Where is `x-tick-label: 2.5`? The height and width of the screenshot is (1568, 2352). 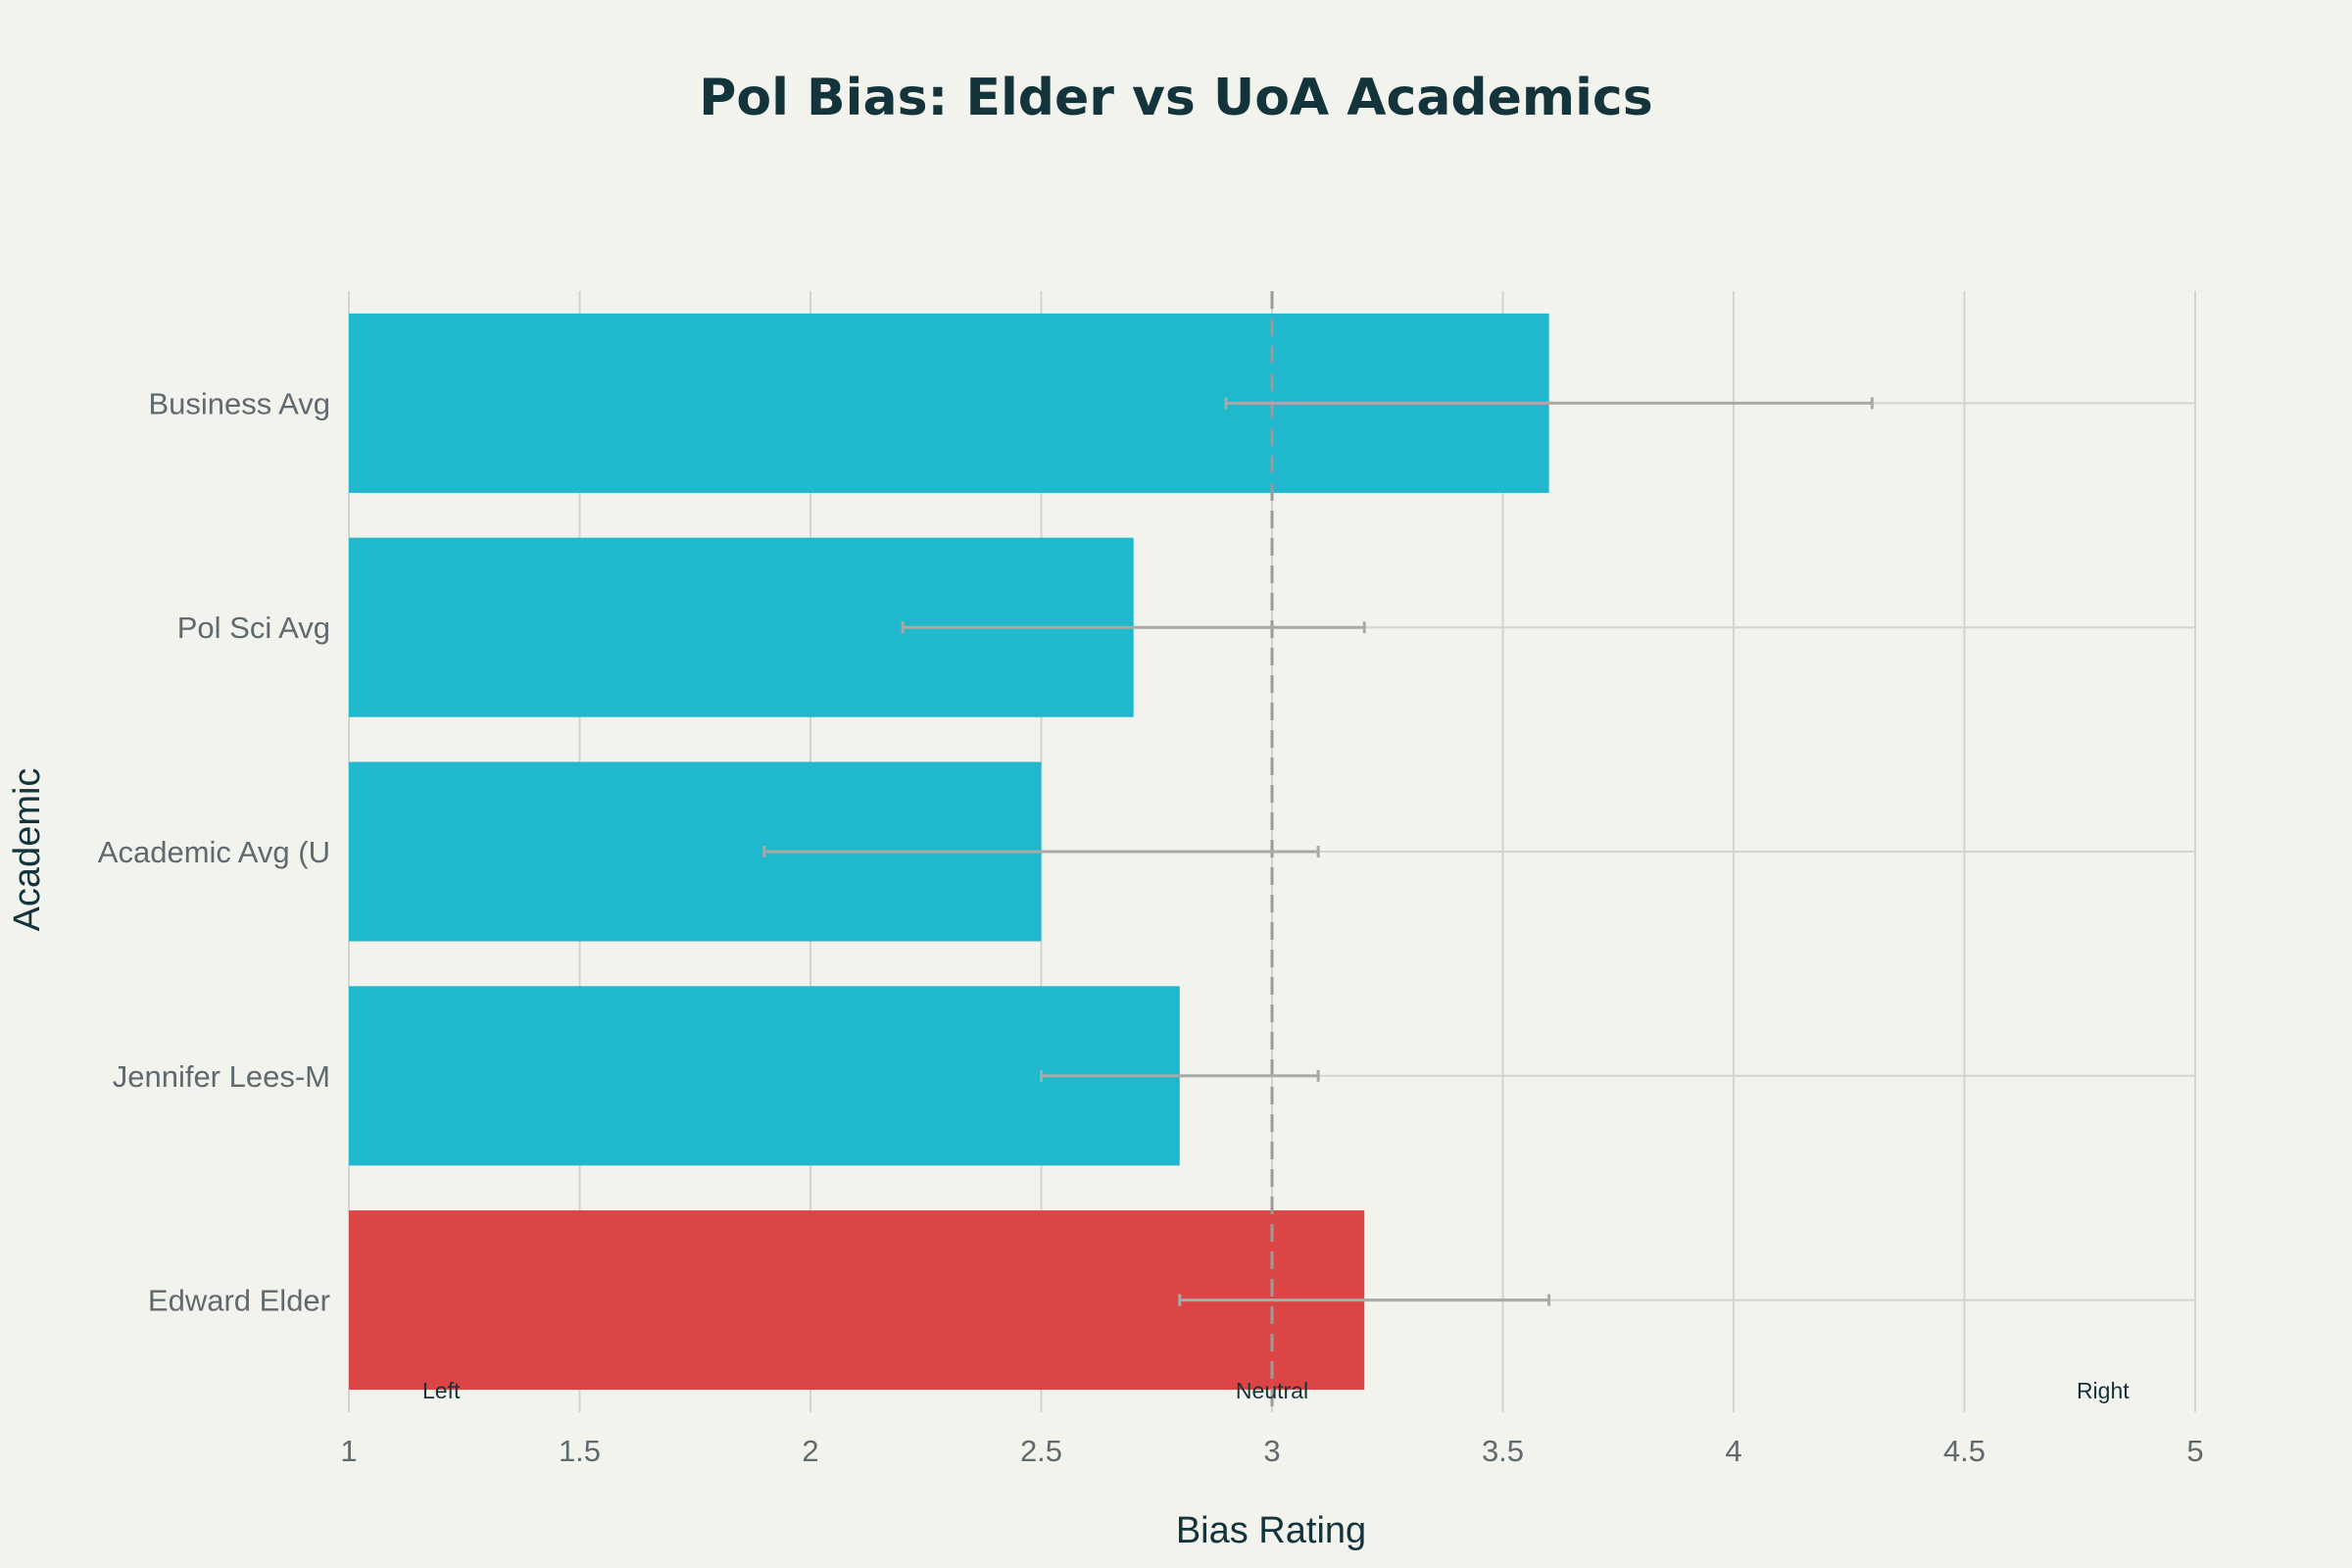 x-tick-label: 2.5 is located at coordinates (1041, 1451).